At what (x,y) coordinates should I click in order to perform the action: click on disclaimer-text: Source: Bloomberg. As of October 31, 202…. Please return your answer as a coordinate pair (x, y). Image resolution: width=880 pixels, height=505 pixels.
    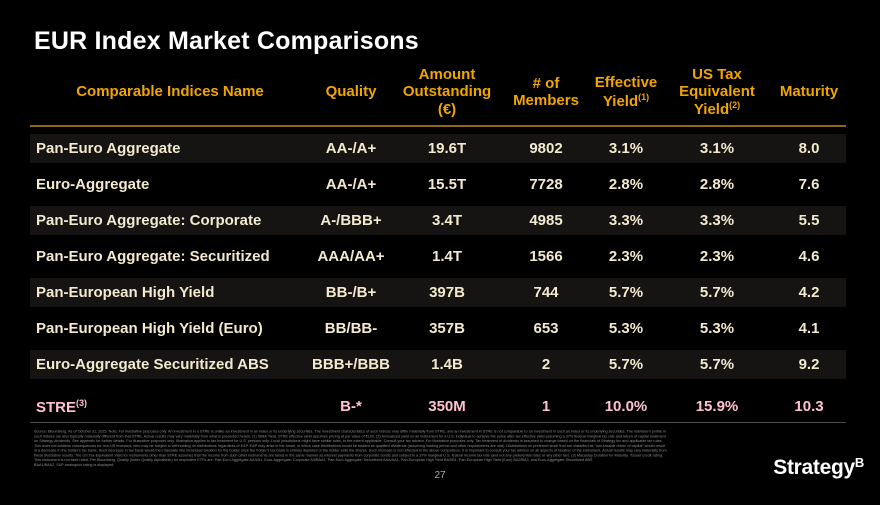
    Looking at the image, I should click on (444, 448).